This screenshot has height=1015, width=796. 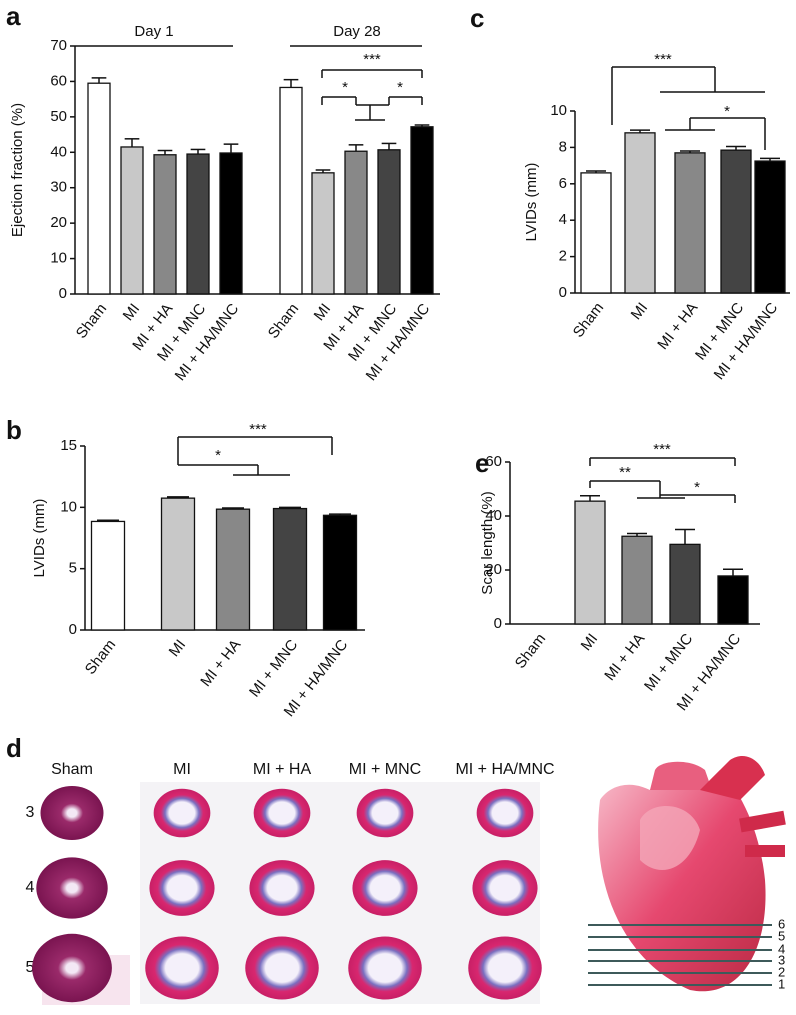 I want to click on y-tick-label: 70, so click(x=58, y=45).